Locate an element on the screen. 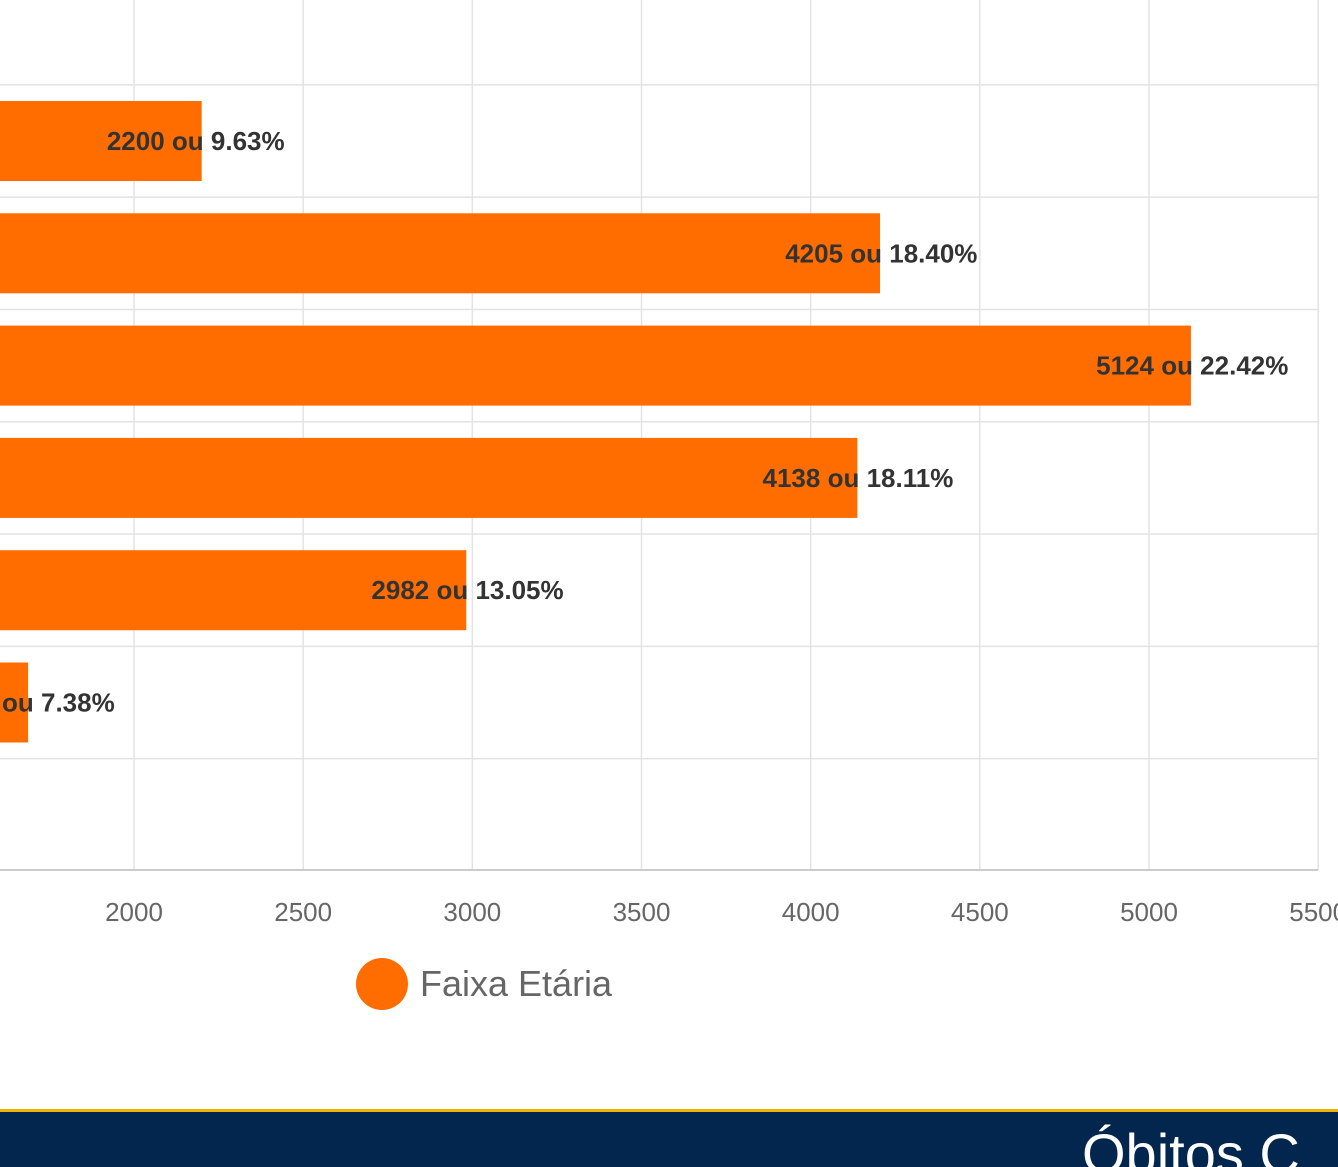 Image resolution: width=1338 pixels, height=1167 pixels. x-axis-ticks: 2000 2500 3000 3500 4000 4500 5000 5500 is located at coordinates (721, 912).